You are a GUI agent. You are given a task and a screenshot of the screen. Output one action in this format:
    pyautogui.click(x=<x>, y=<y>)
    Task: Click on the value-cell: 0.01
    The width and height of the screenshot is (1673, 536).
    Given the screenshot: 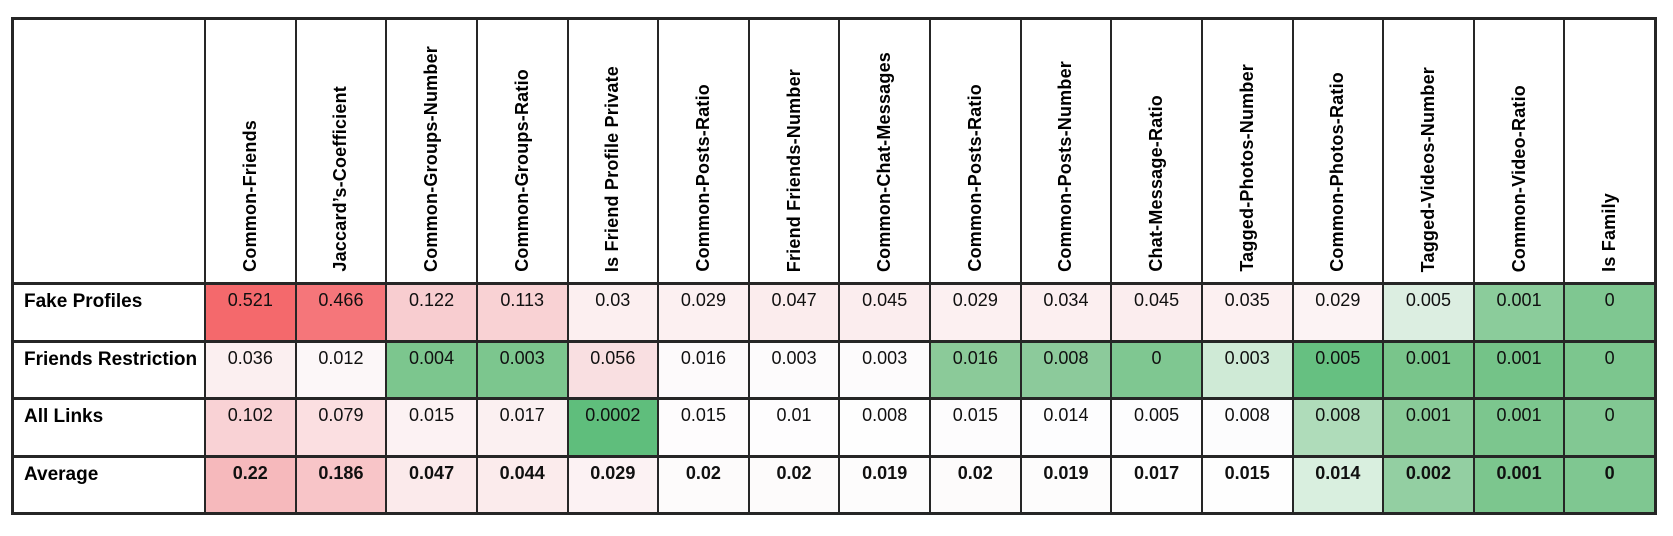 What is the action you would take?
    pyautogui.click(x=794, y=427)
    